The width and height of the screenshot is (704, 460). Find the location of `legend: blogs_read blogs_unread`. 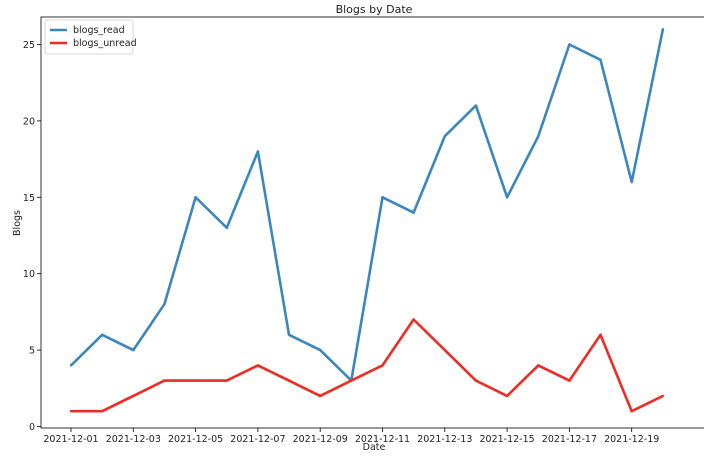

legend: blogs_read blogs_unread is located at coordinates (90, 37).